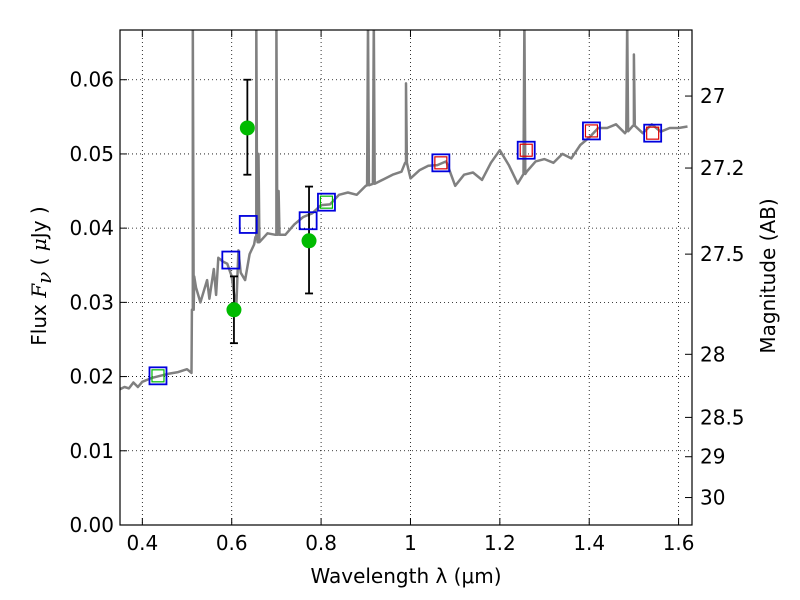 The width and height of the screenshot is (800, 600). Describe the element at coordinates (712, 457) in the screenshot. I see `right-tick-label: 29` at that location.